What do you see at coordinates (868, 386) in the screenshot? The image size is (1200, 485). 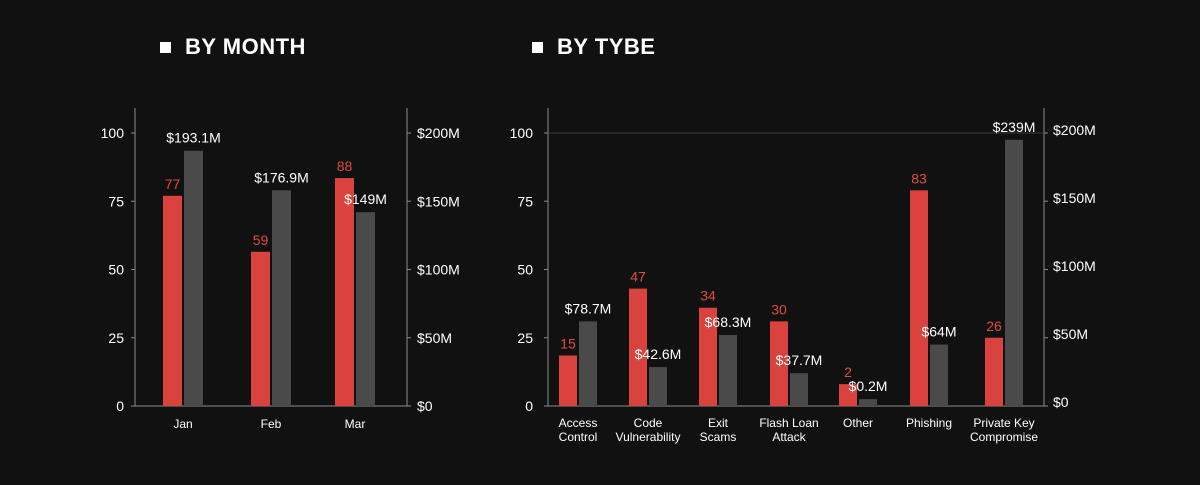 I see `data-label-loss: $0.2M` at bounding box center [868, 386].